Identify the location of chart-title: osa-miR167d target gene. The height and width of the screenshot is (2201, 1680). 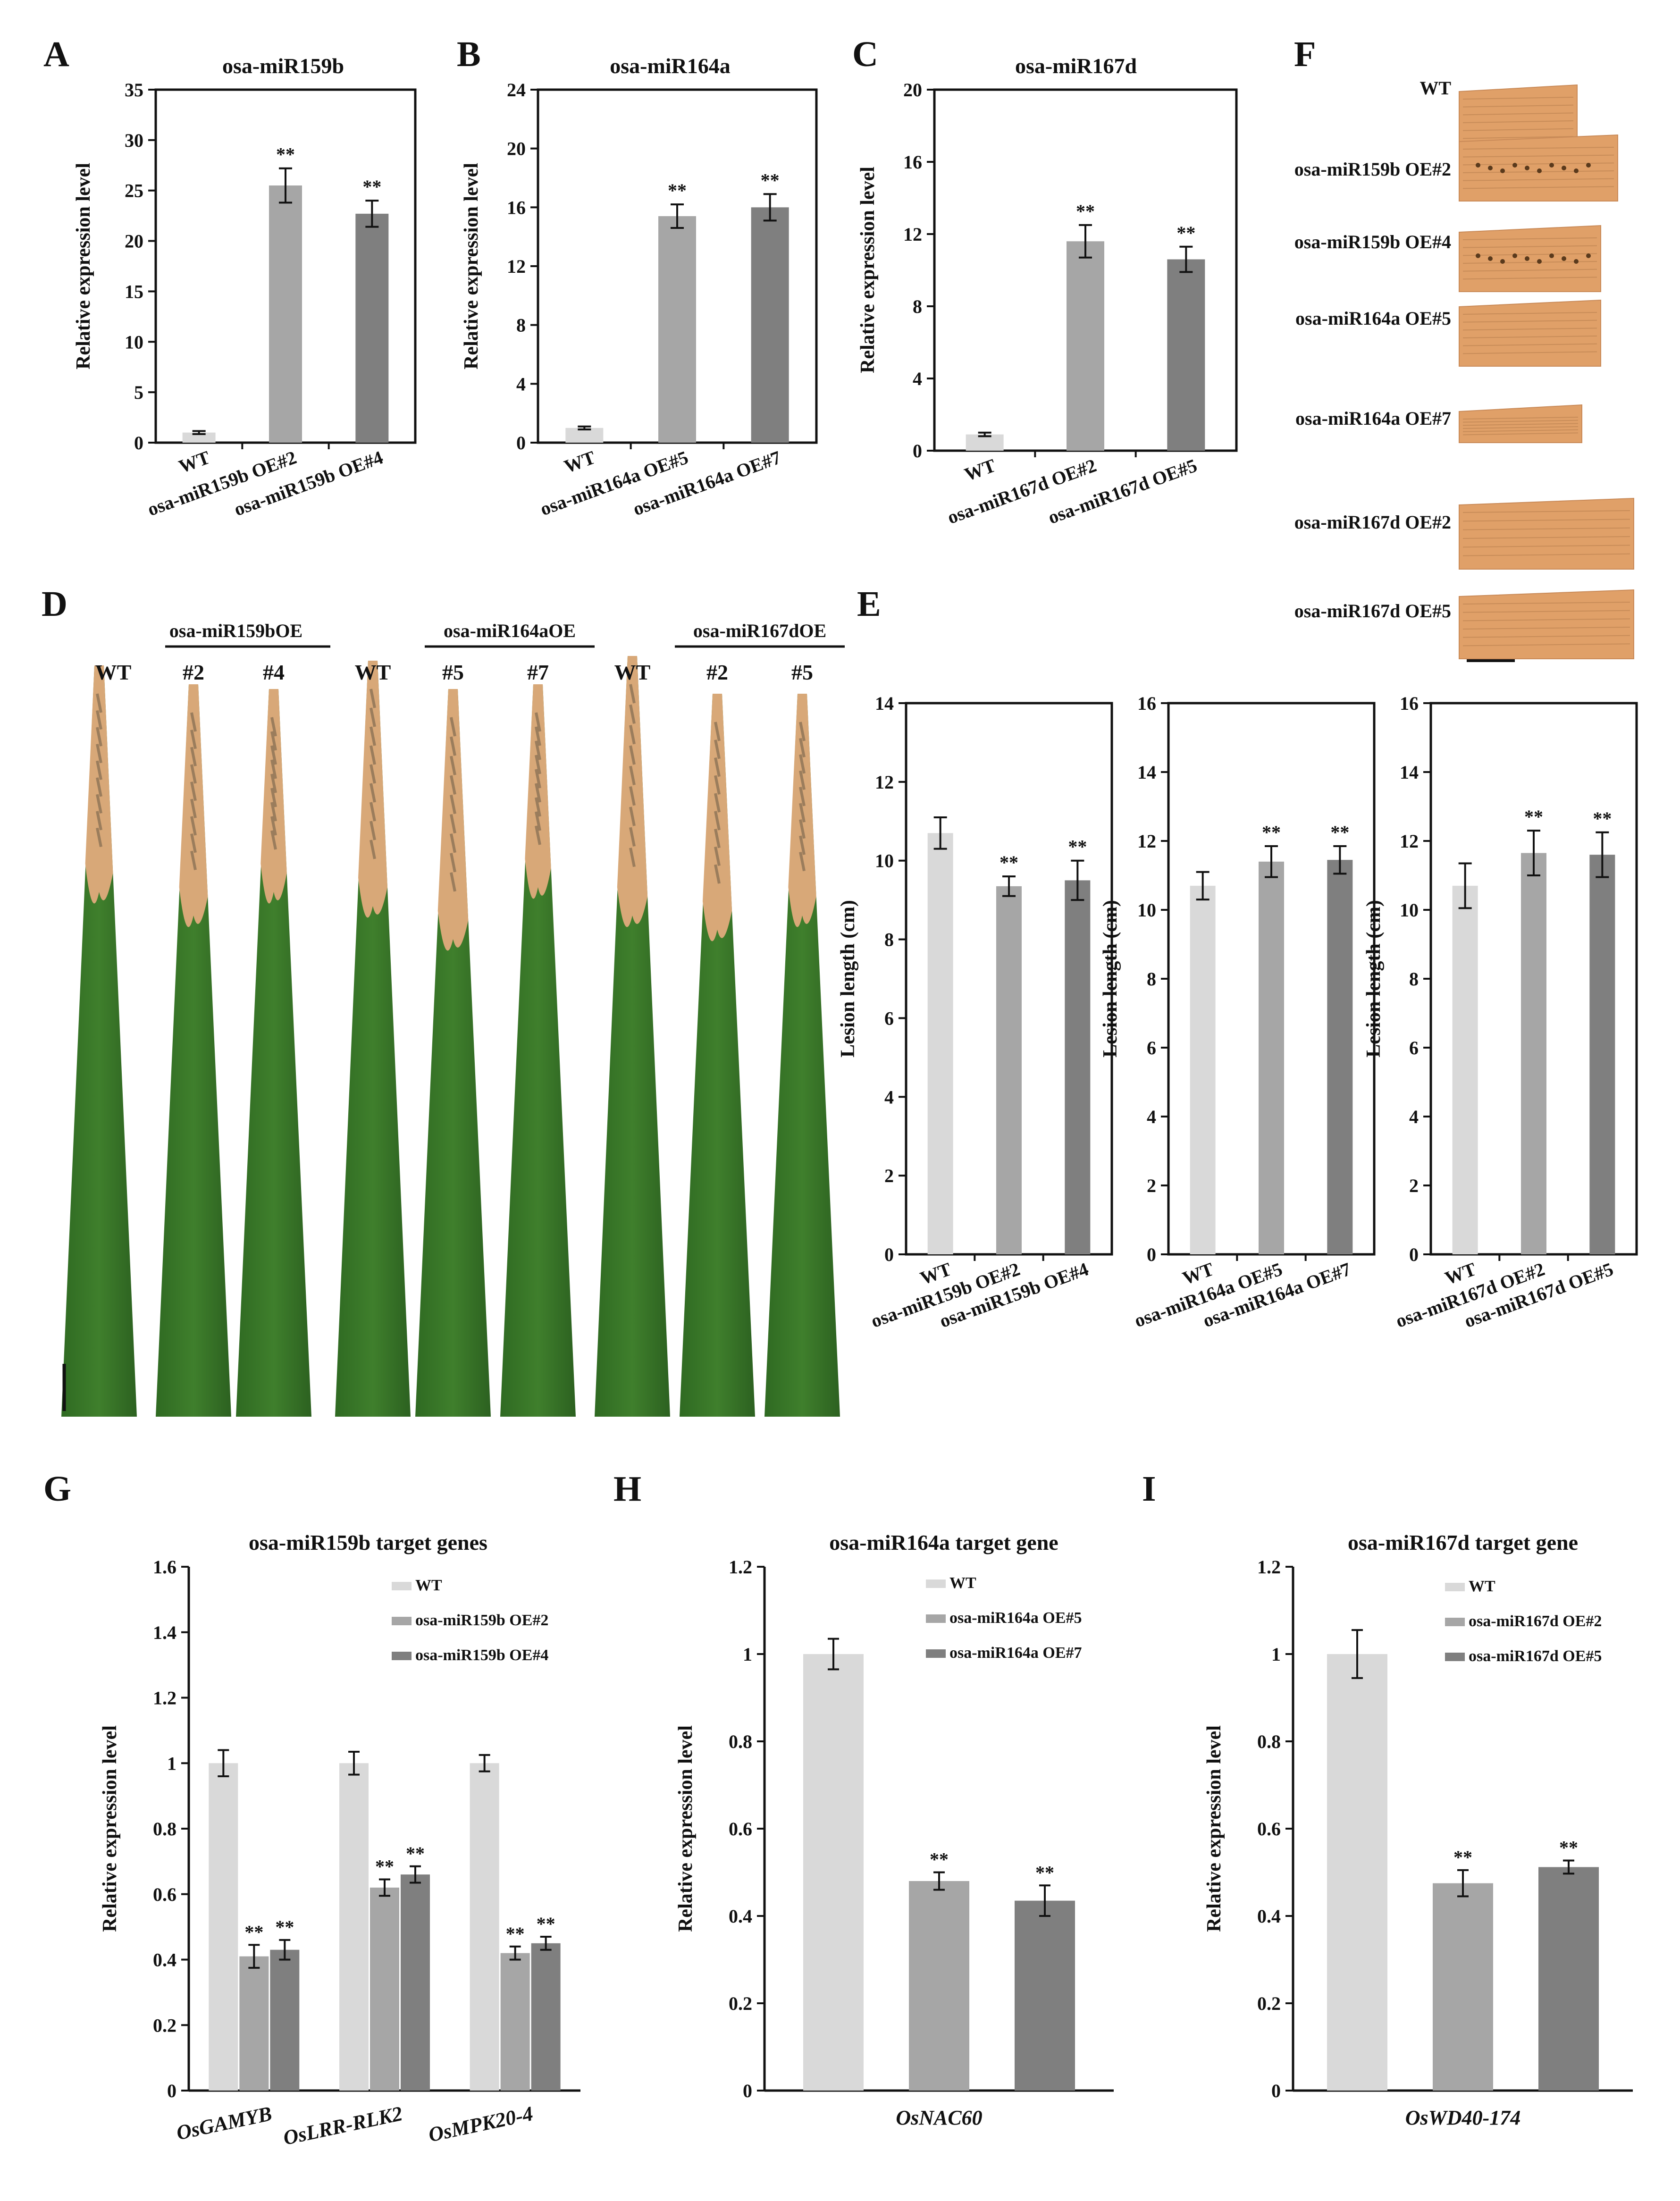
(1463, 1542).